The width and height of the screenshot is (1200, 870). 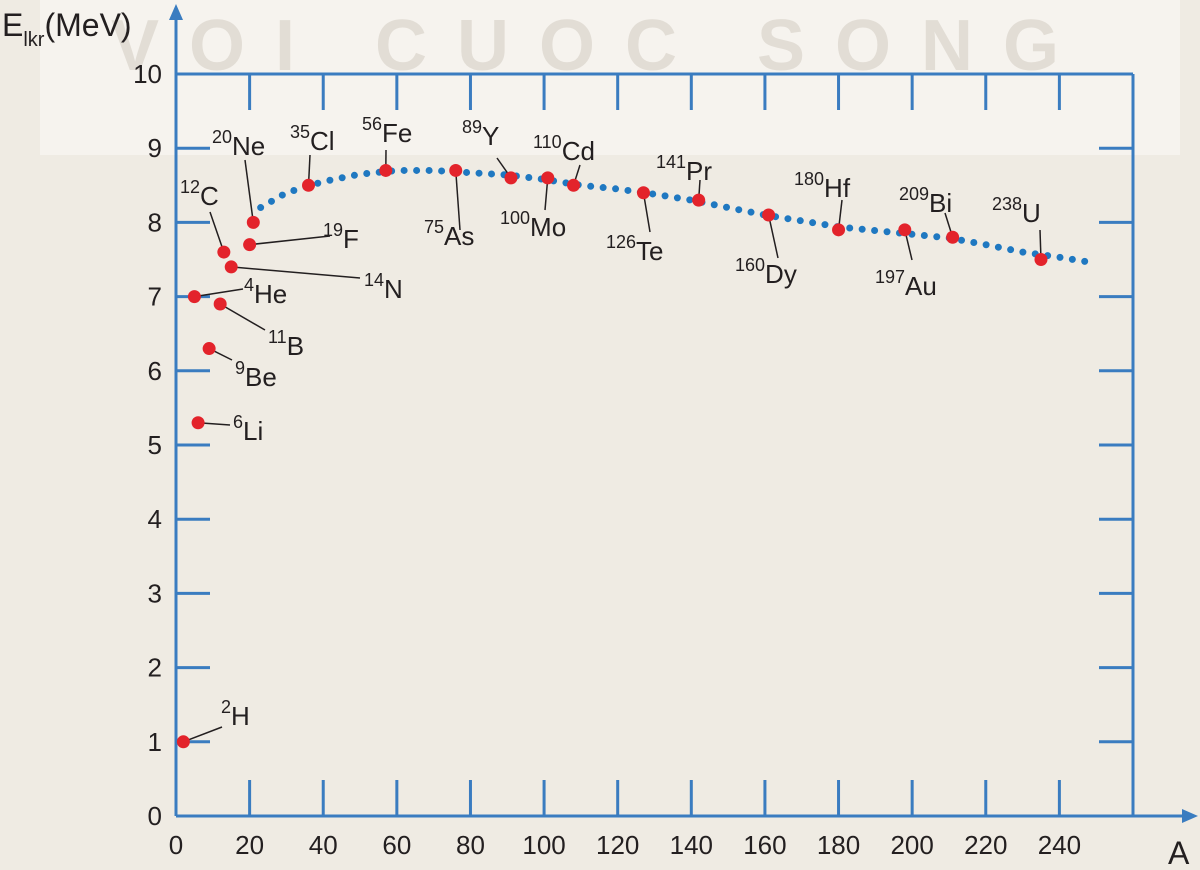 I want to click on element-symbol: C, so click(x=209, y=196).